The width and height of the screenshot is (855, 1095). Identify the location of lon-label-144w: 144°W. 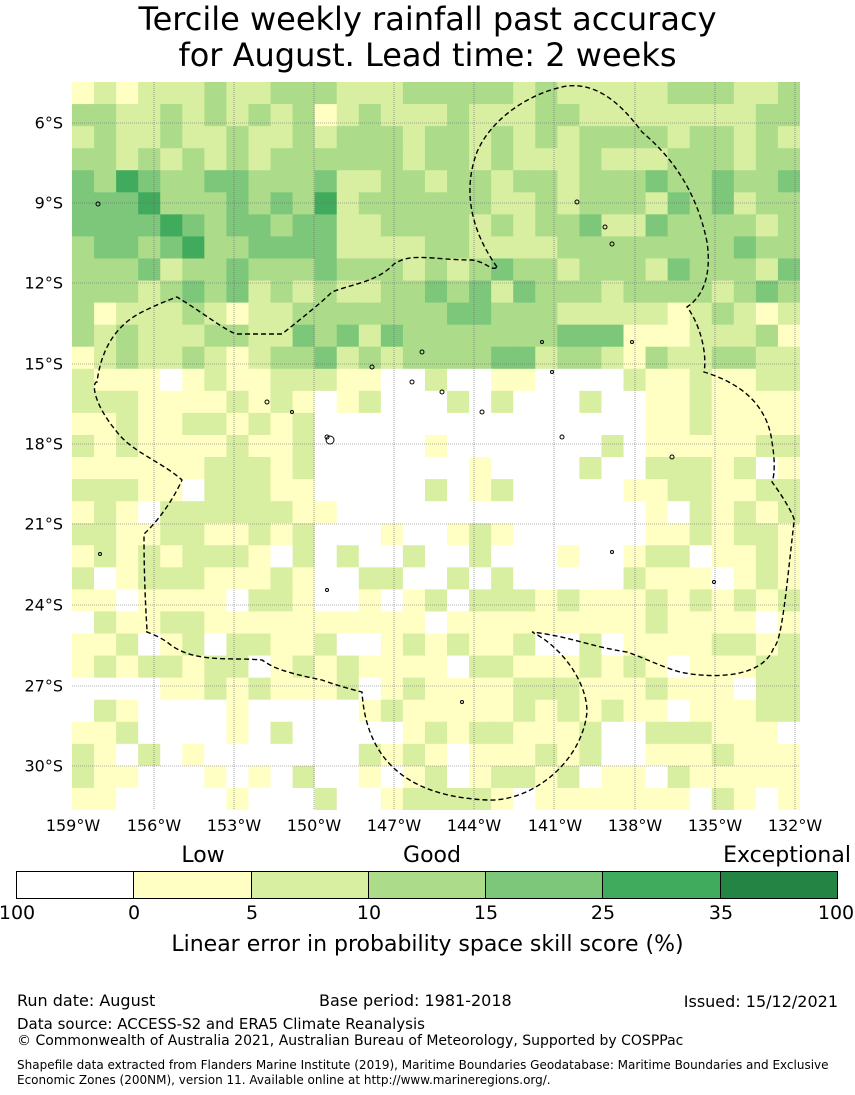
(474, 825).